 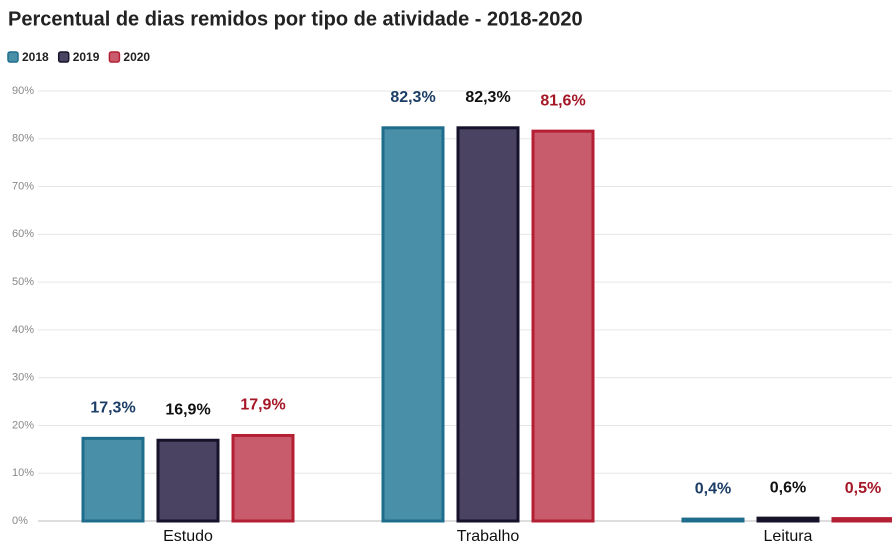 What do you see at coordinates (788, 536) in the screenshot?
I see `x-tick-label: Leitura` at bounding box center [788, 536].